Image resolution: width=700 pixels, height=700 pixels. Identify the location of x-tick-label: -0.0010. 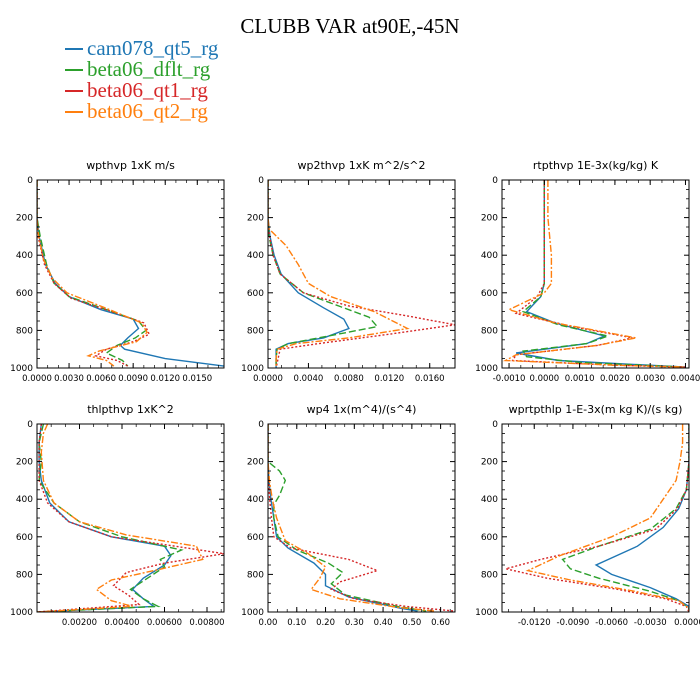
(509, 379).